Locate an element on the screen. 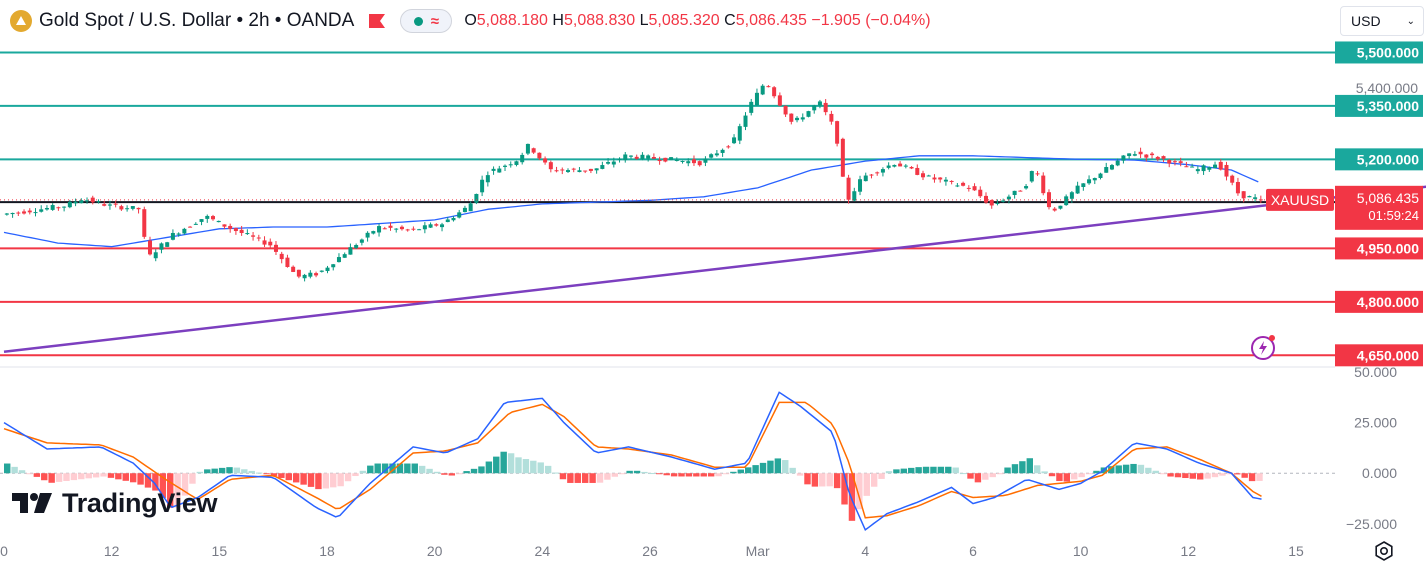 This screenshot has width=1426, height=565. currency-selector: USD ⌄ is located at coordinates (1382, 21).